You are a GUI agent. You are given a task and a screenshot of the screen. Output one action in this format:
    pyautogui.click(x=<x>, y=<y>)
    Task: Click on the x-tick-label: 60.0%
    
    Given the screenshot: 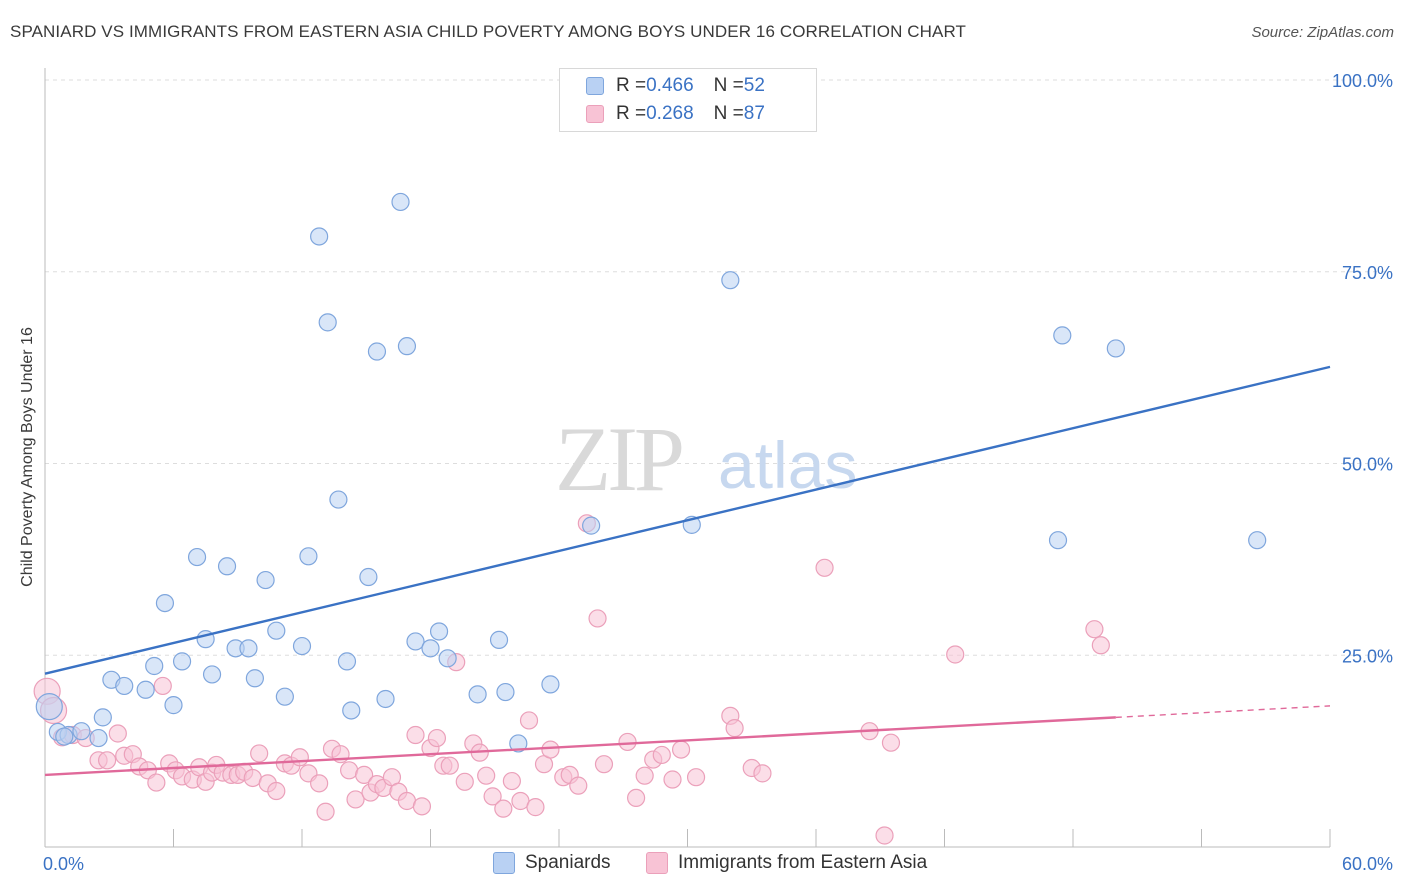 What is the action you would take?
    pyautogui.click(x=1367, y=864)
    